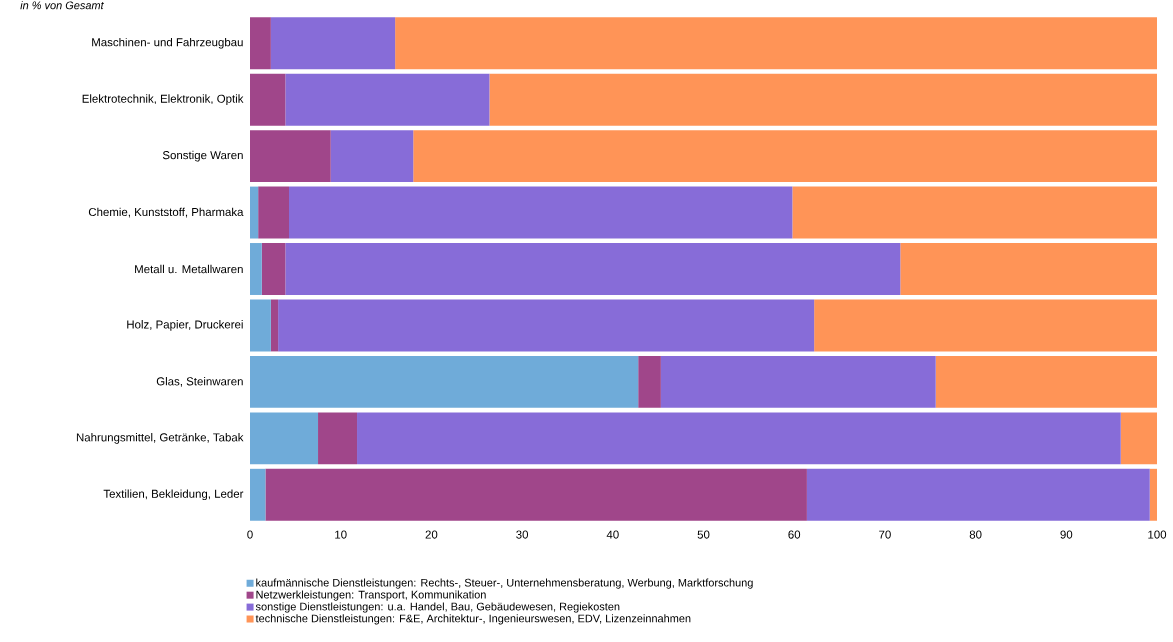 Image resolution: width=1173 pixels, height=642 pixels. What do you see at coordinates (975, 534) in the screenshot?
I see `x-tick-label: 80` at bounding box center [975, 534].